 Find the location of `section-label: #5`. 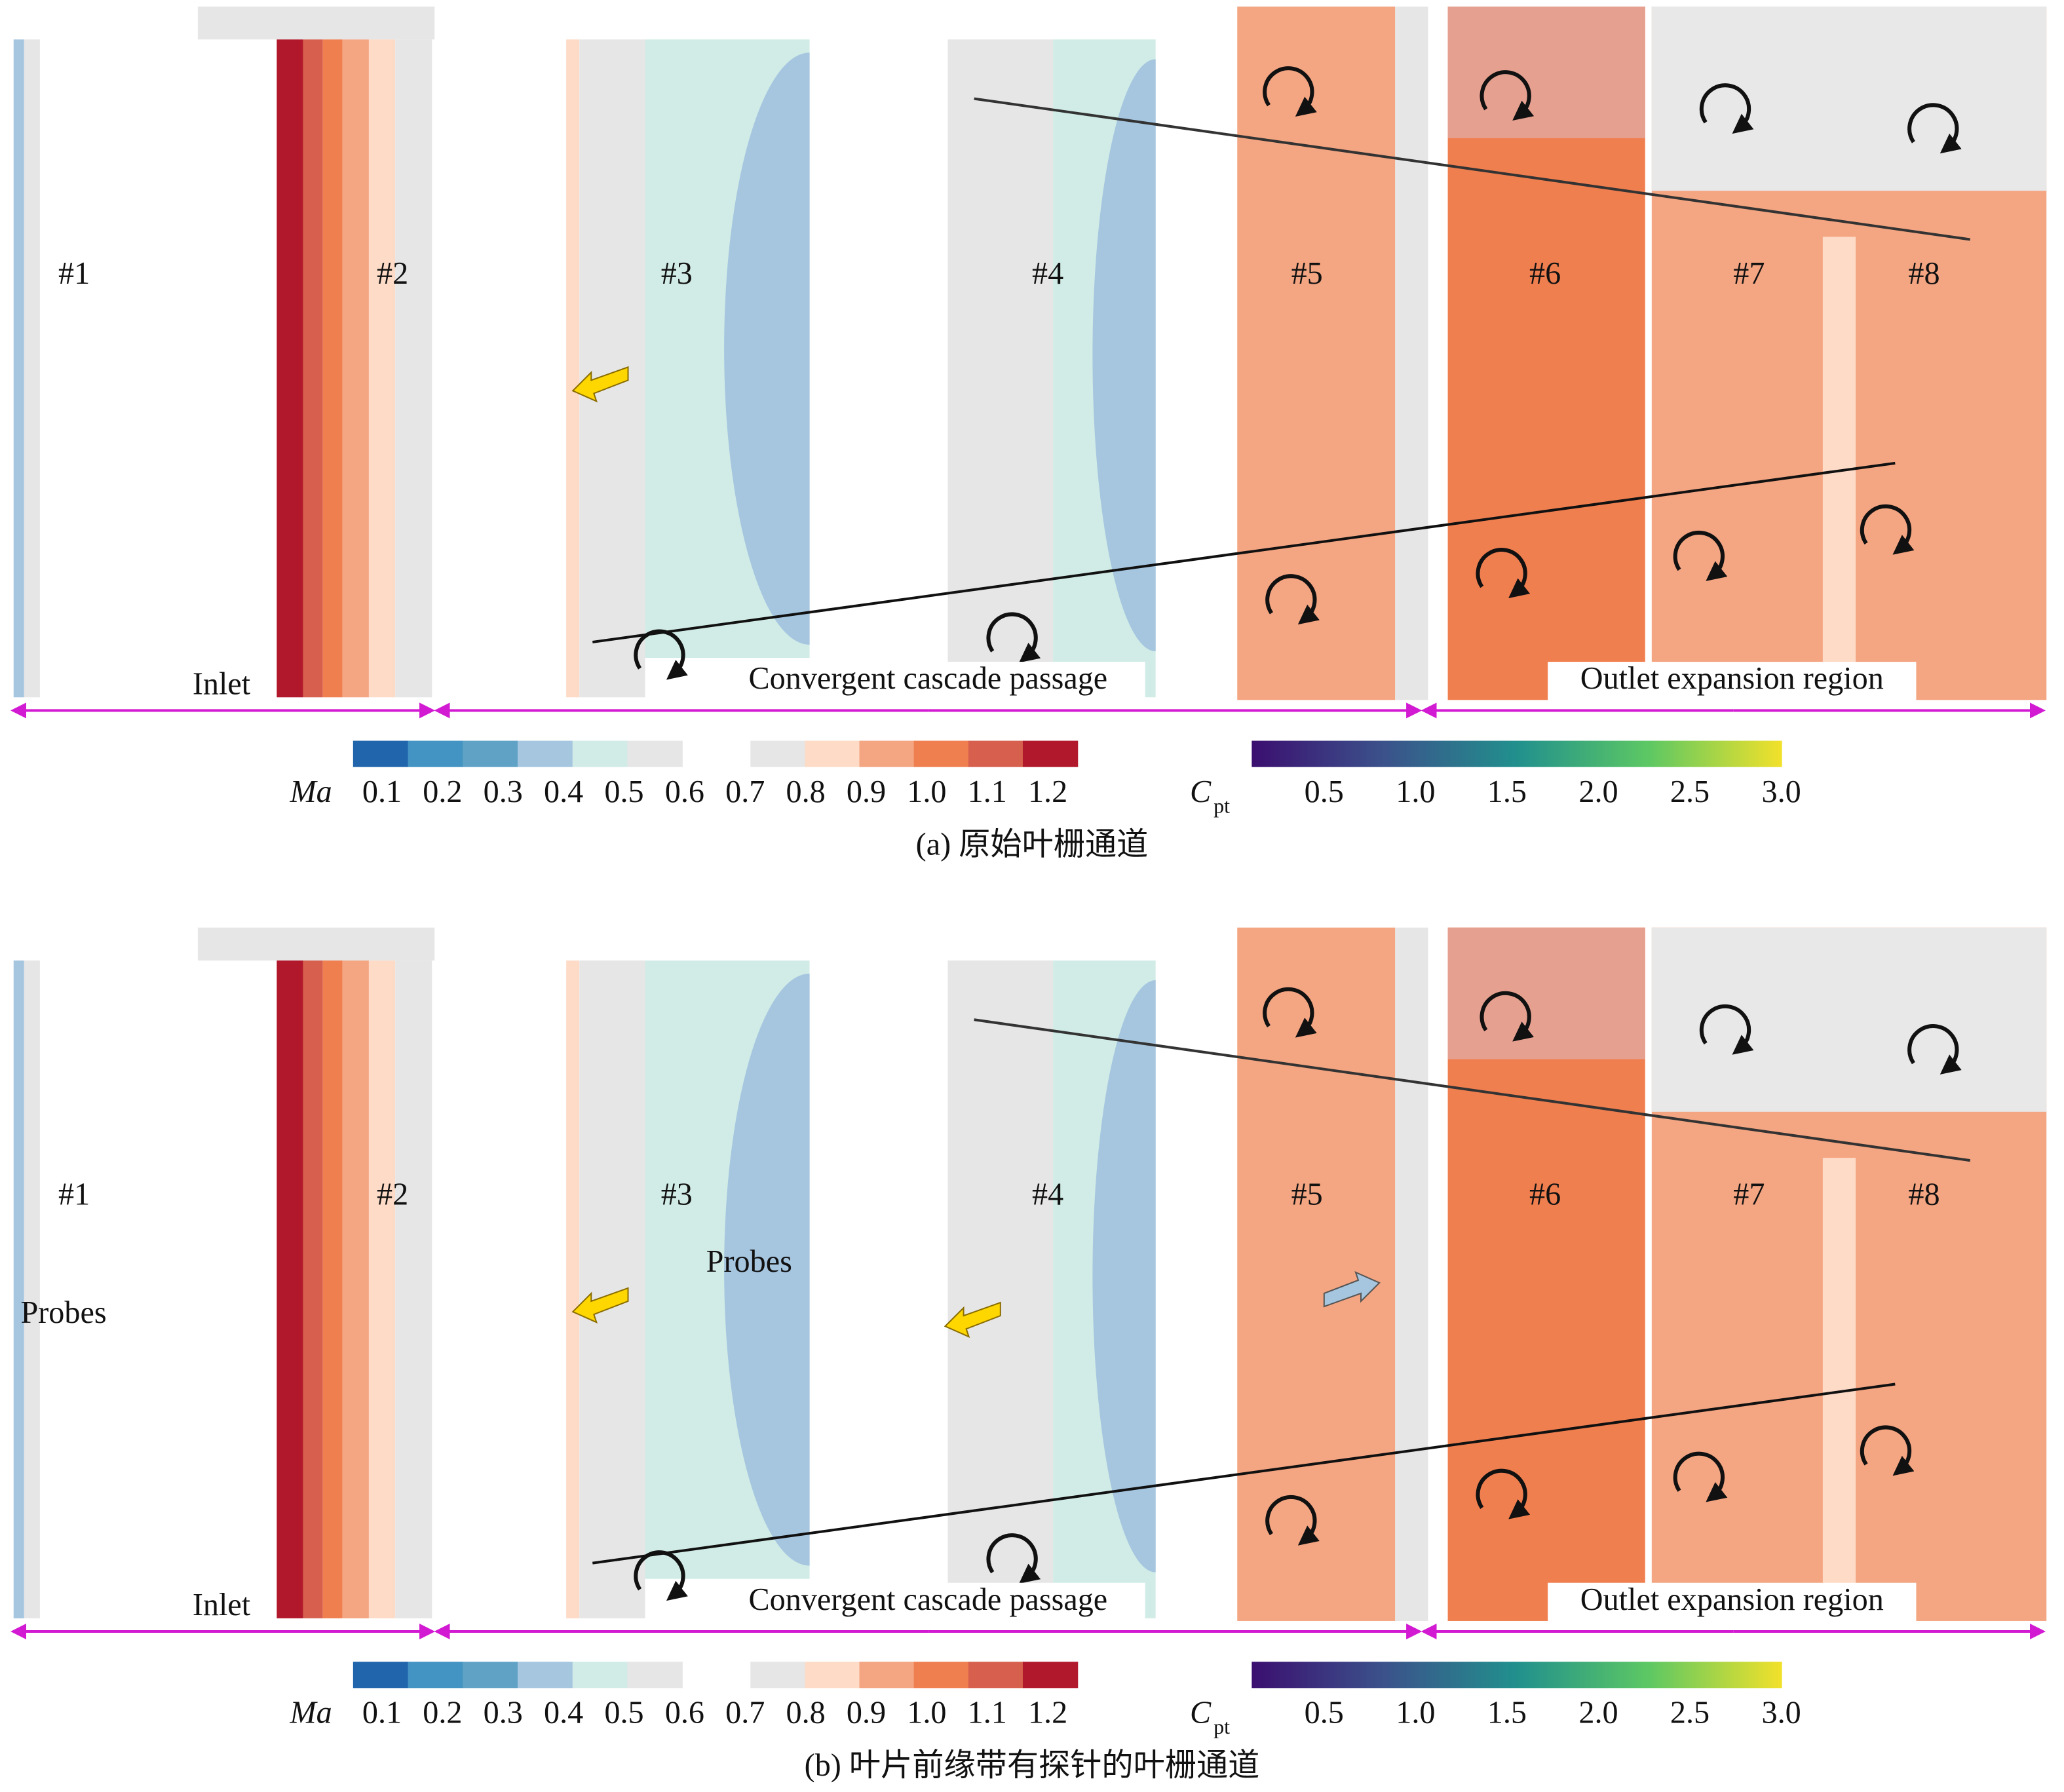

section-label: #5 is located at coordinates (1307, 1194).